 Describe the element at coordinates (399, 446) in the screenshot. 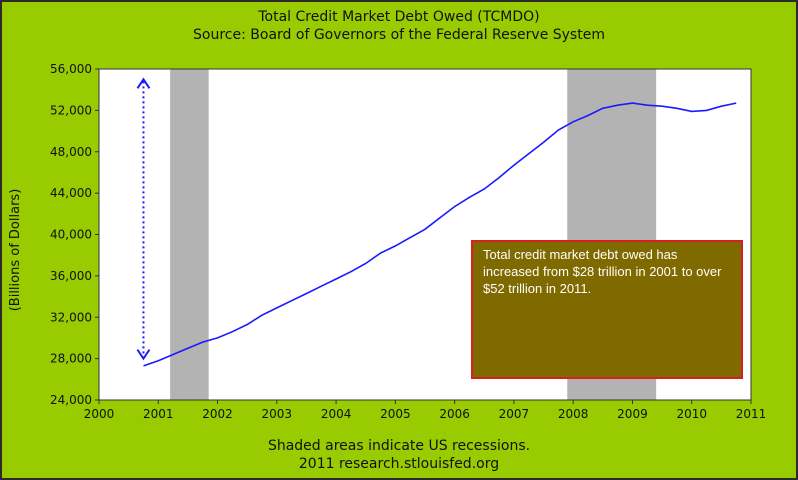

I see `recession-note: Shaded areas indicate US recessions.` at that location.